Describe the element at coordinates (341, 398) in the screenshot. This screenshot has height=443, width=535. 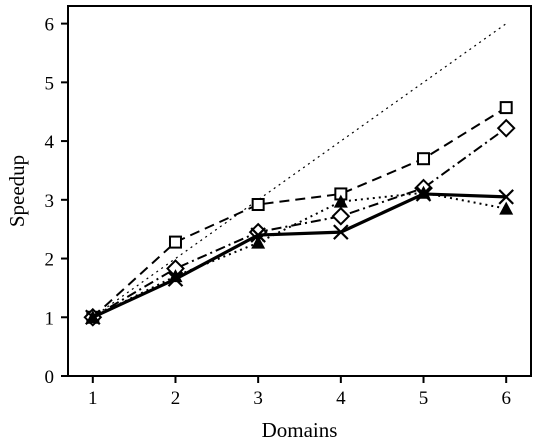
I see `x-tick-label: 4` at that location.